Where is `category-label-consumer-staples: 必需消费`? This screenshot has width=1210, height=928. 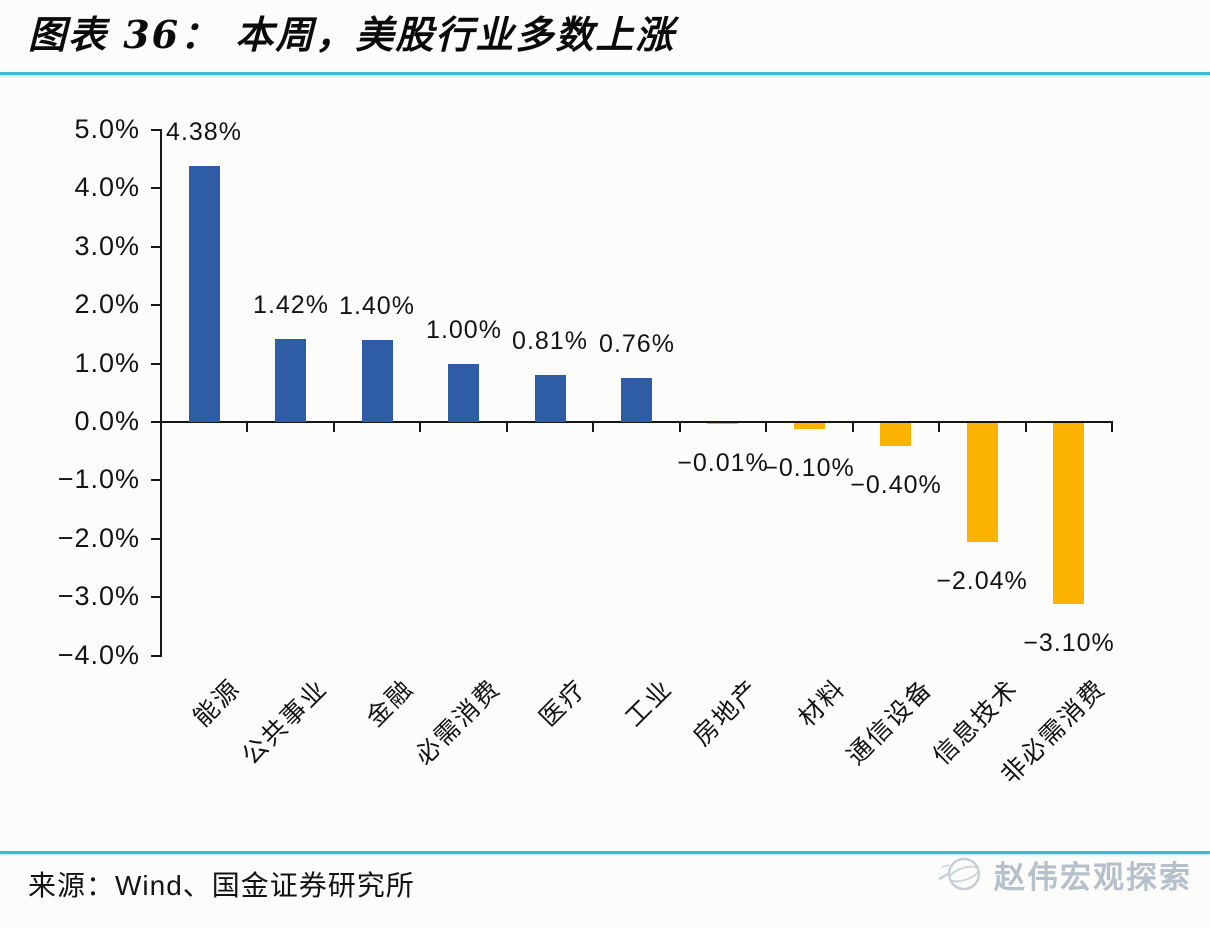
category-label-consumer-staples: 必需消费 is located at coordinates (457, 722).